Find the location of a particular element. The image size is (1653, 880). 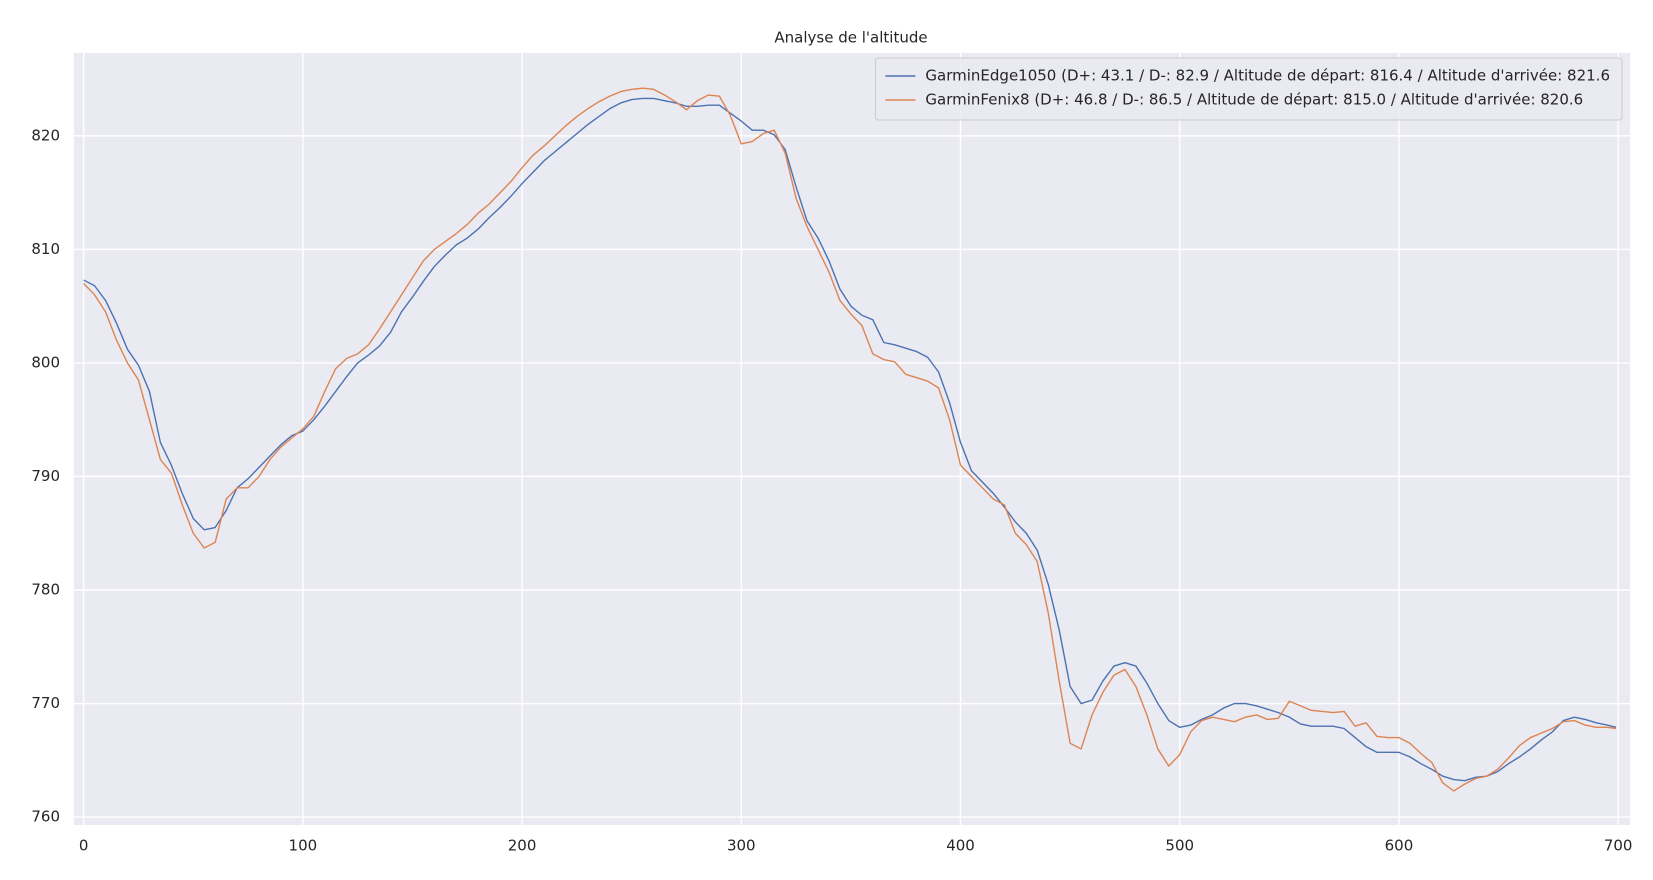

x-tick-label: 100 is located at coordinates (303, 846).